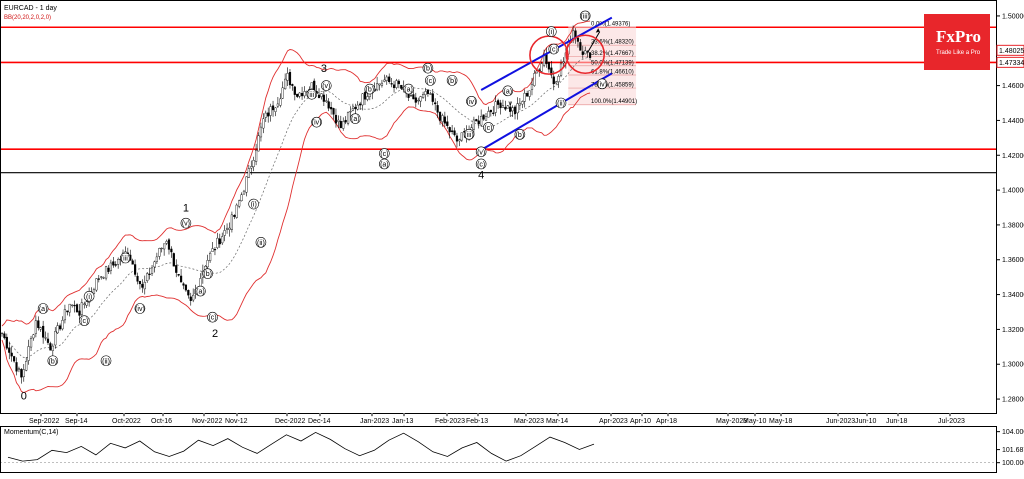 This screenshot has width=1024, height=479. I want to click on wave-label-text: v, so click(510, 104).